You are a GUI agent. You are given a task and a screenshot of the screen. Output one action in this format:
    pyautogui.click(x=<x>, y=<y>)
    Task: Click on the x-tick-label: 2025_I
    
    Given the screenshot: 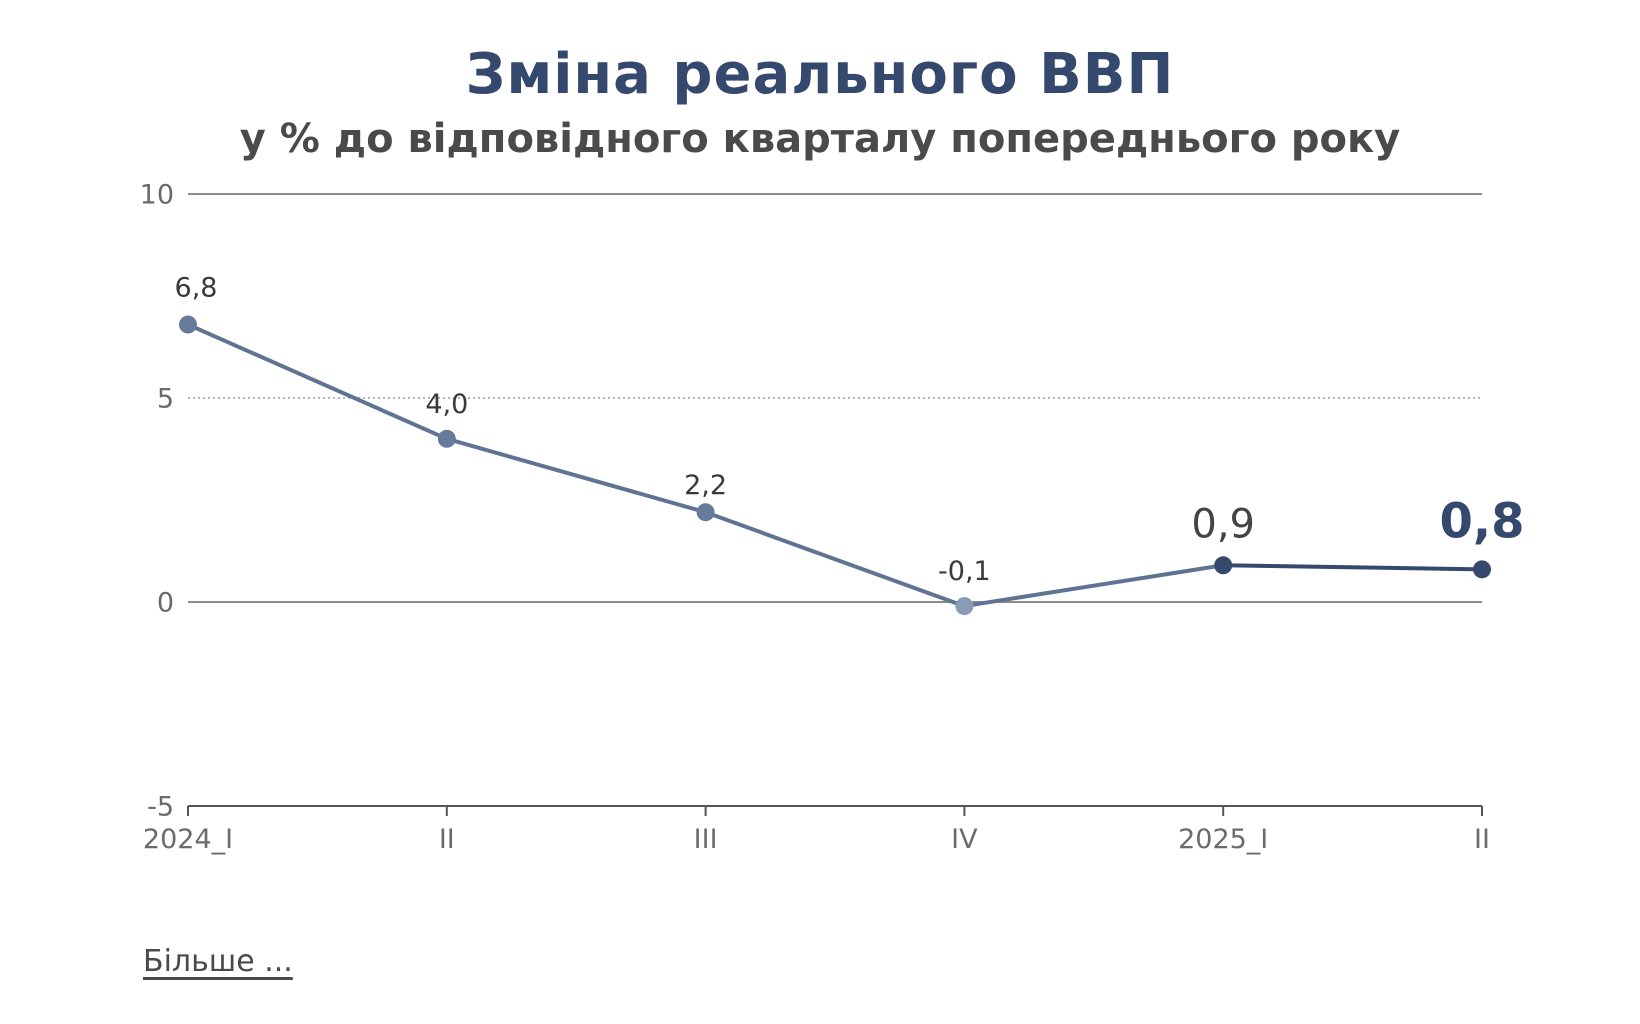 What is the action you would take?
    pyautogui.click(x=1223, y=839)
    